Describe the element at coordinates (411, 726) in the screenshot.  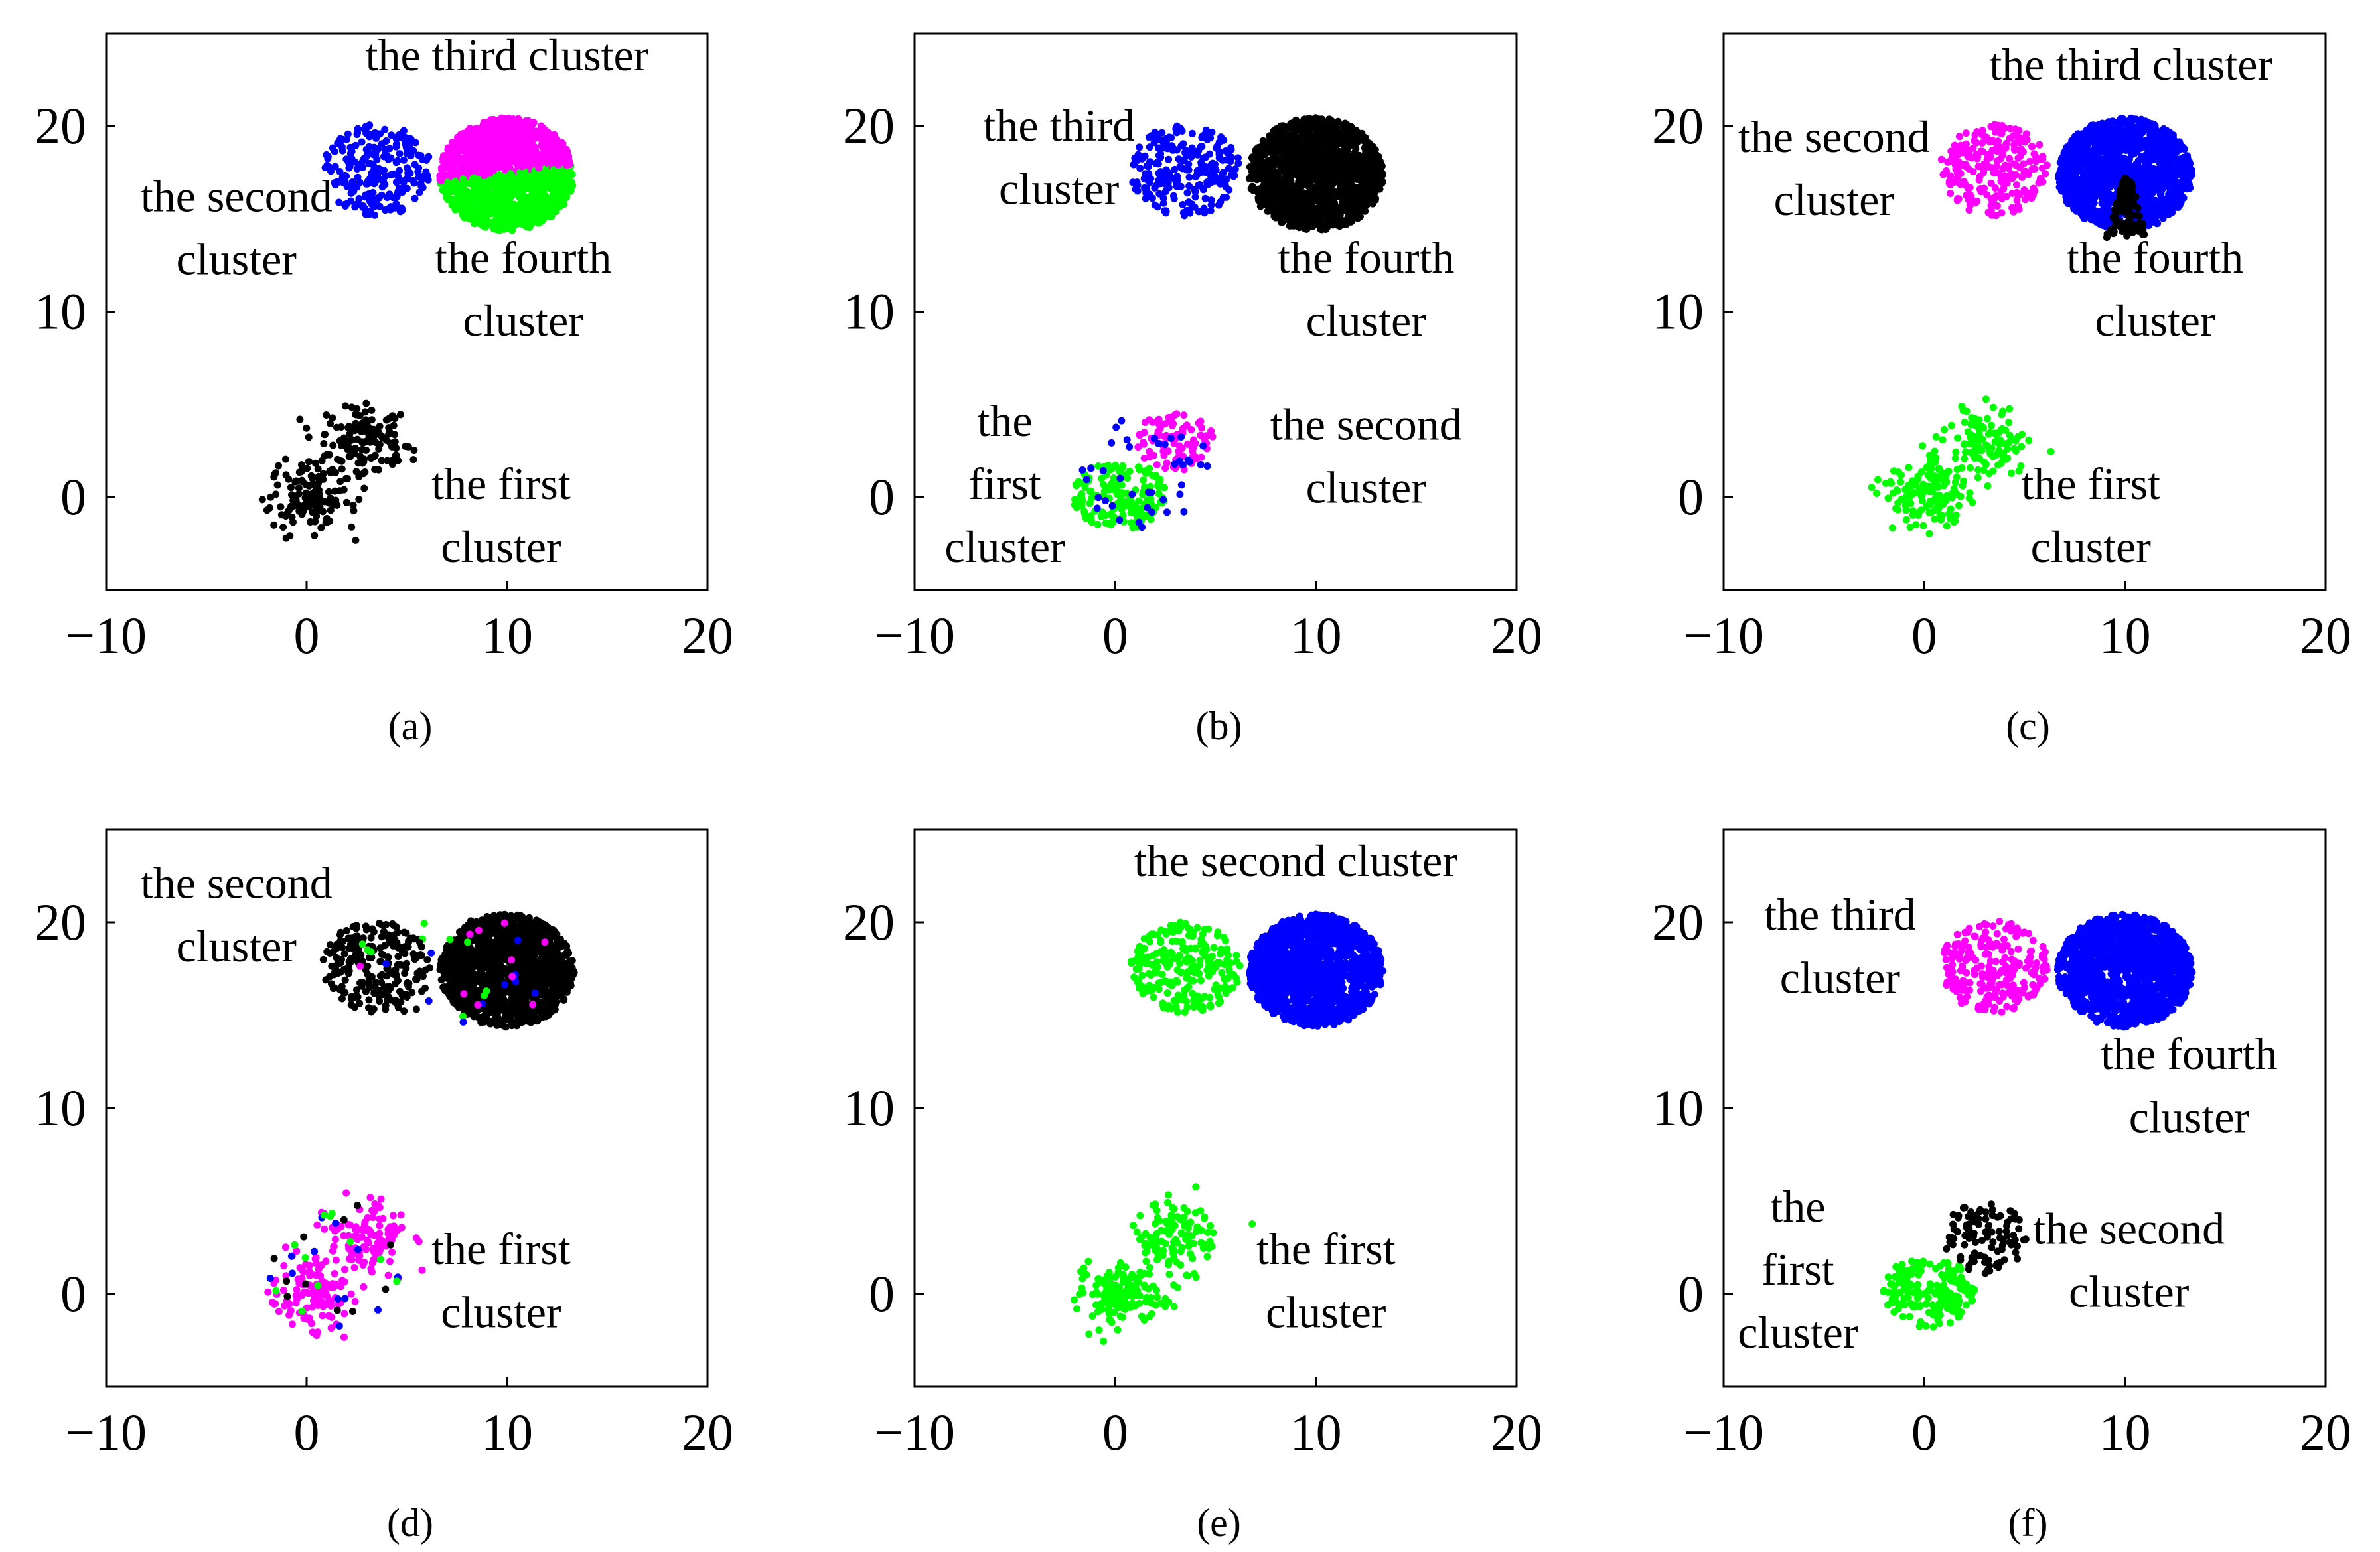
I see `panel-caption: (a)` at that location.